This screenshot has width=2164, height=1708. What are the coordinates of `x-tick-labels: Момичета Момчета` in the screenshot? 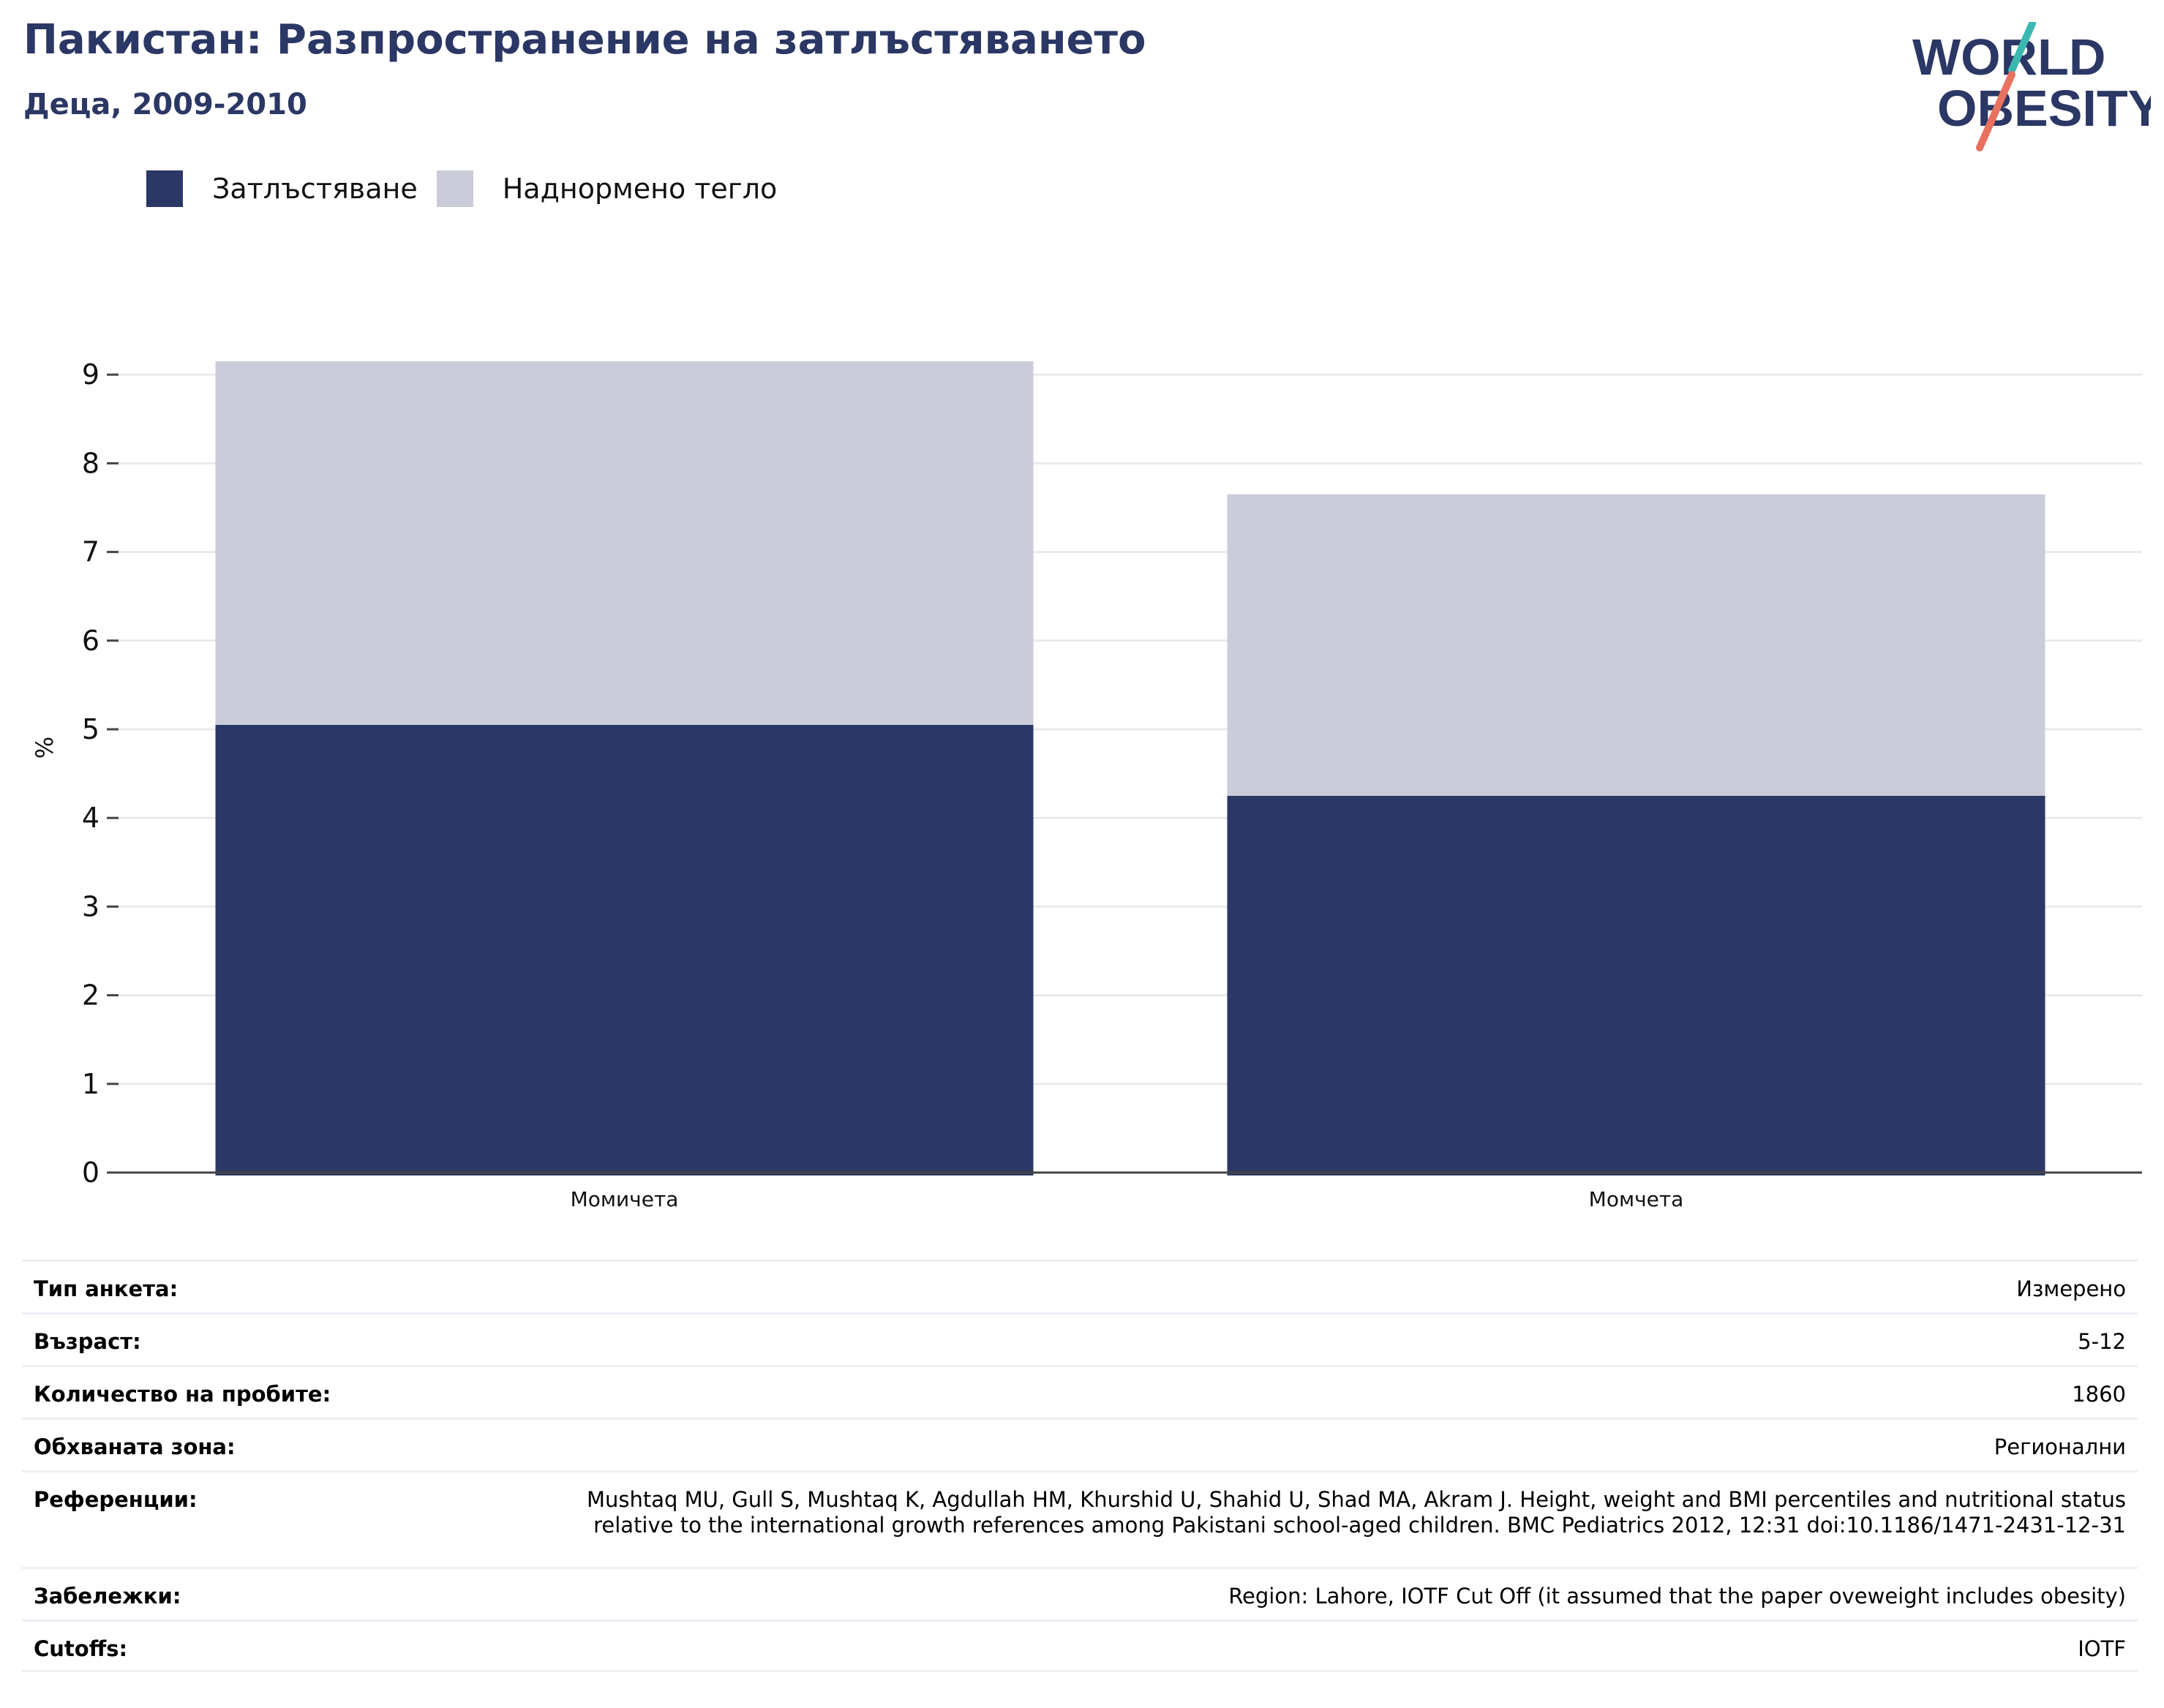 It's located at (1127, 1199).